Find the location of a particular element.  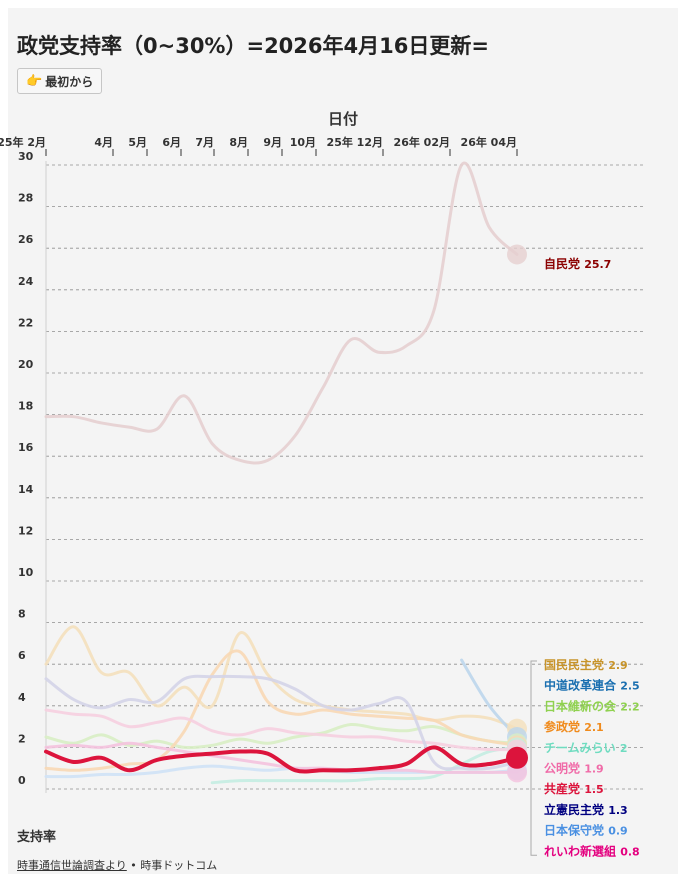

legend-label: 立憲民主党 1.3 is located at coordinates (586, 809).